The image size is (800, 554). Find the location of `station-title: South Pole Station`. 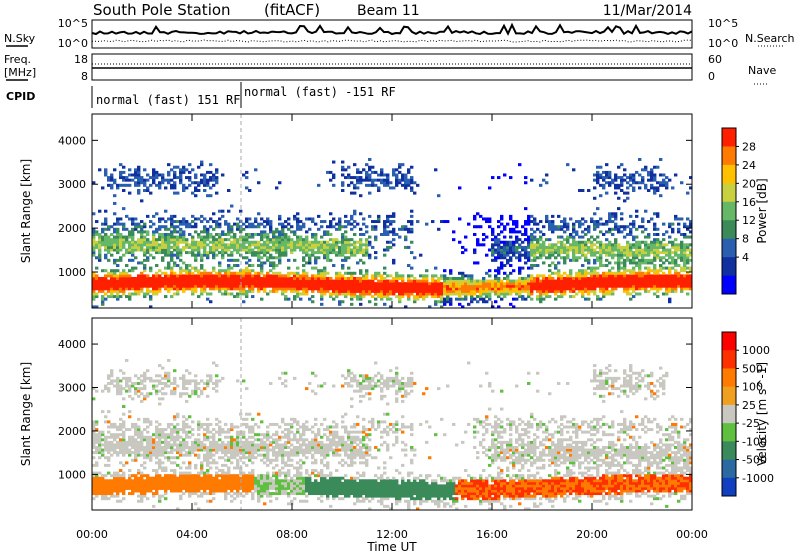

station-title: South Pole Station is located at coordinates (162, 10).